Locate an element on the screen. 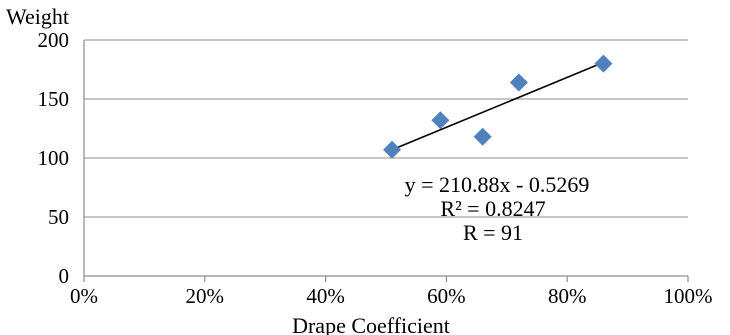 This screenshot has width=730, height=335. x-tick-label: 40% is located at coordinates (325, 296).